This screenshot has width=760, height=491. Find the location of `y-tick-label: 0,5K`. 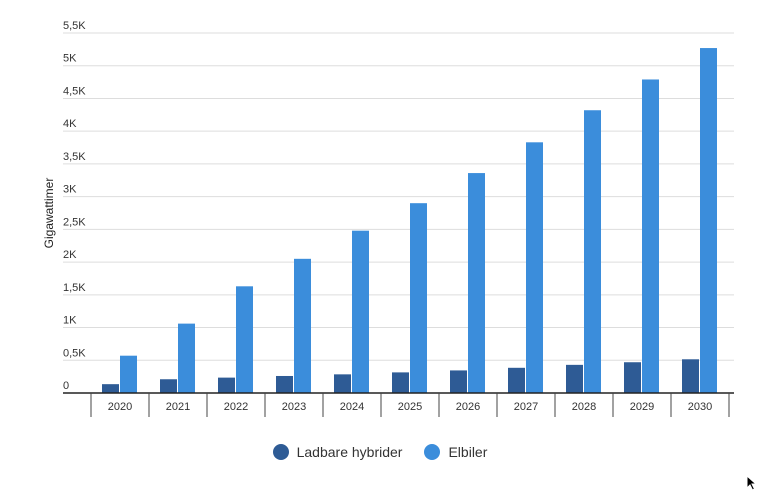

y-tick-label: 0,5K is located at coordinates (74, 353).